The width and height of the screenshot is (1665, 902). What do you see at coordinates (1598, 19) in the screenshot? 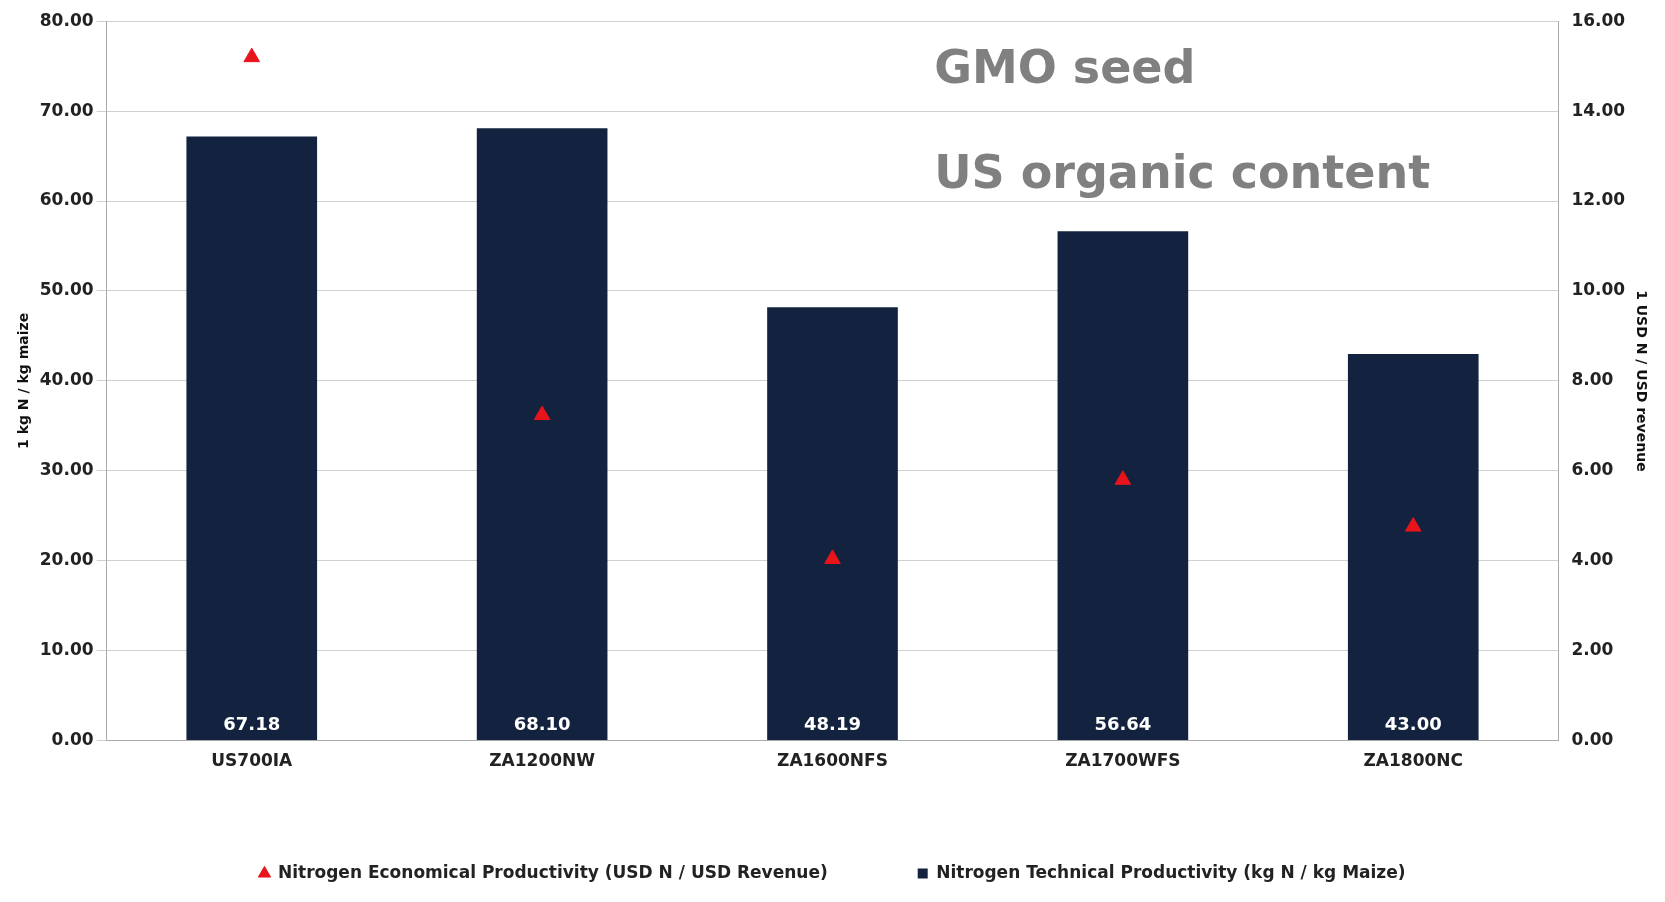
I see `y2-tick-label: 16.00` at bounding box center [1598, 19].